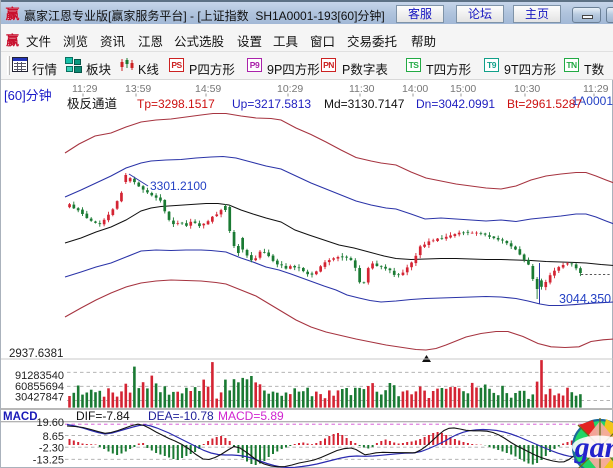 The height and width of the screenshot is (468, 613). Describe the element at coordinates (178, 186) in the screenshot. I see `svg-text: 3301.2100` at that location.